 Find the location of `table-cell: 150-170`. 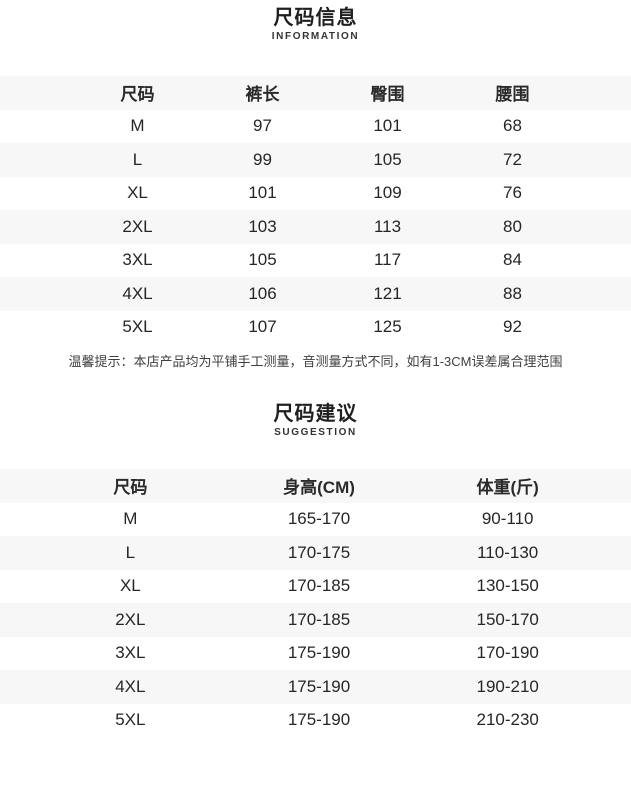

table-cell: 150-170 is located at coordinates (507, 619).